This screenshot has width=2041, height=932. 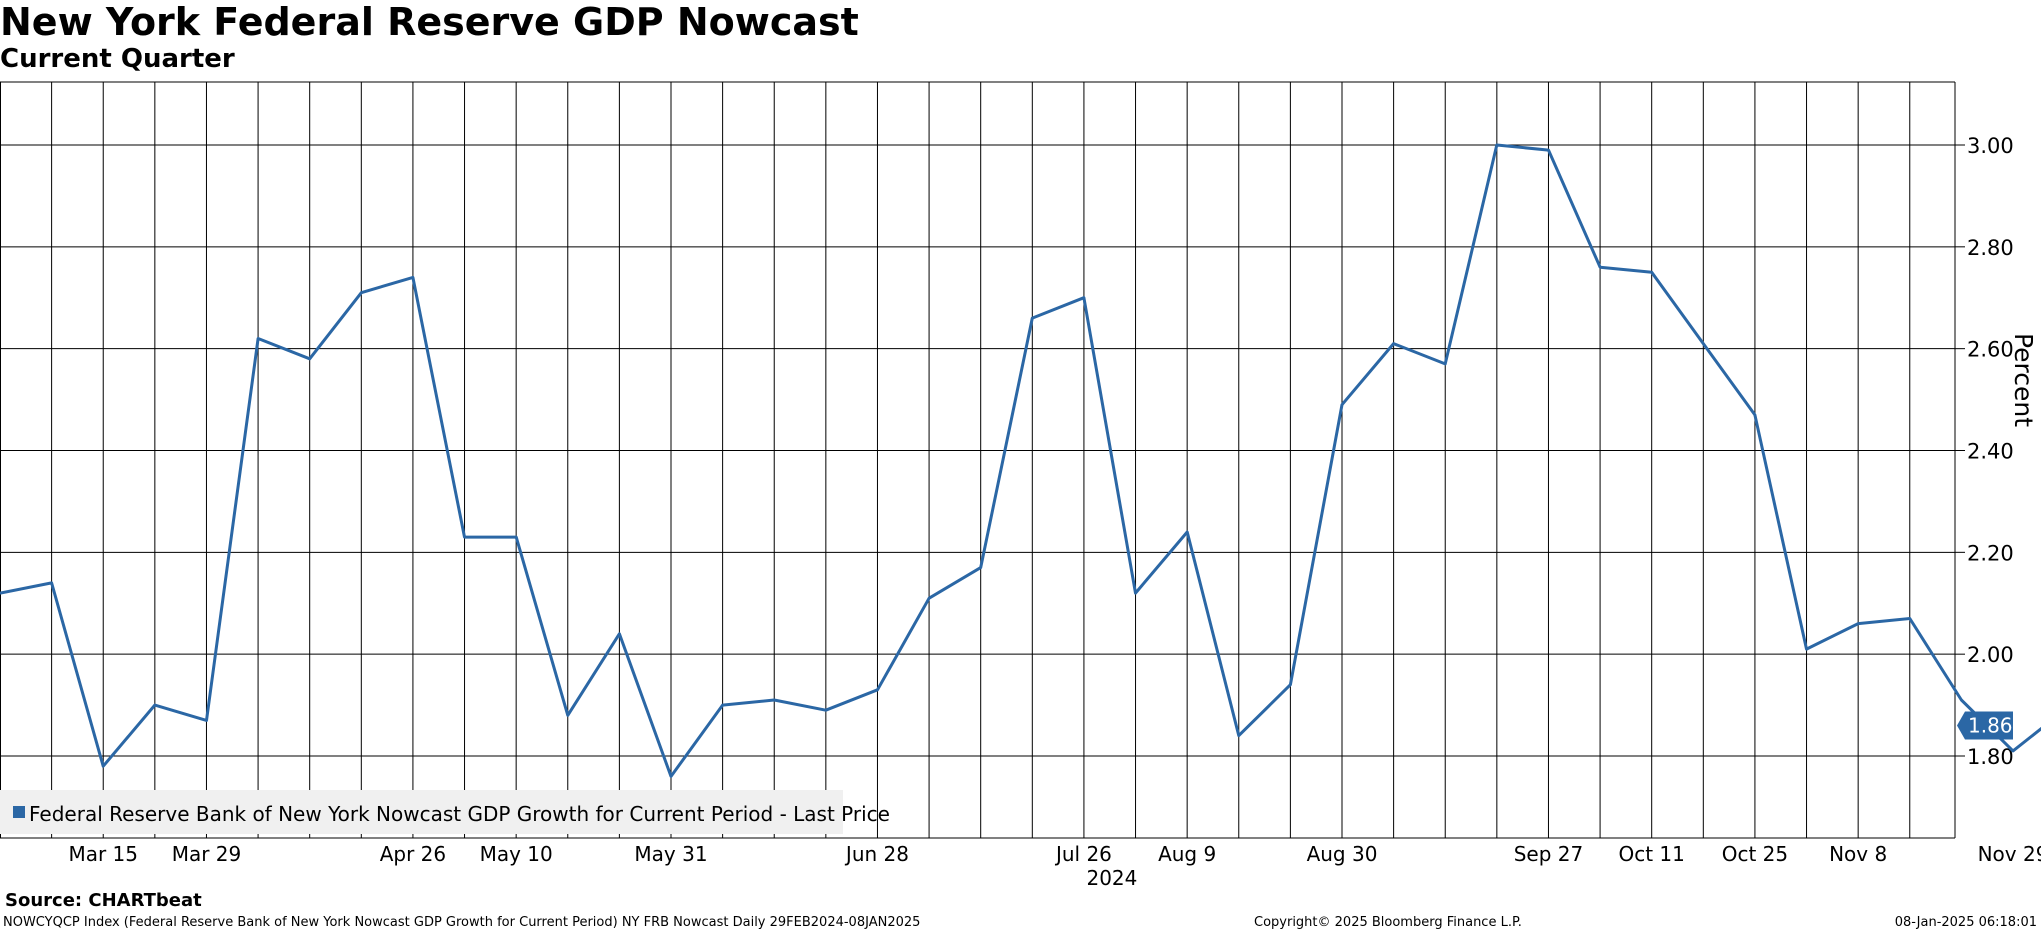 I want to click on x-tick-label: Apr 26, so click(x=413, y=854).